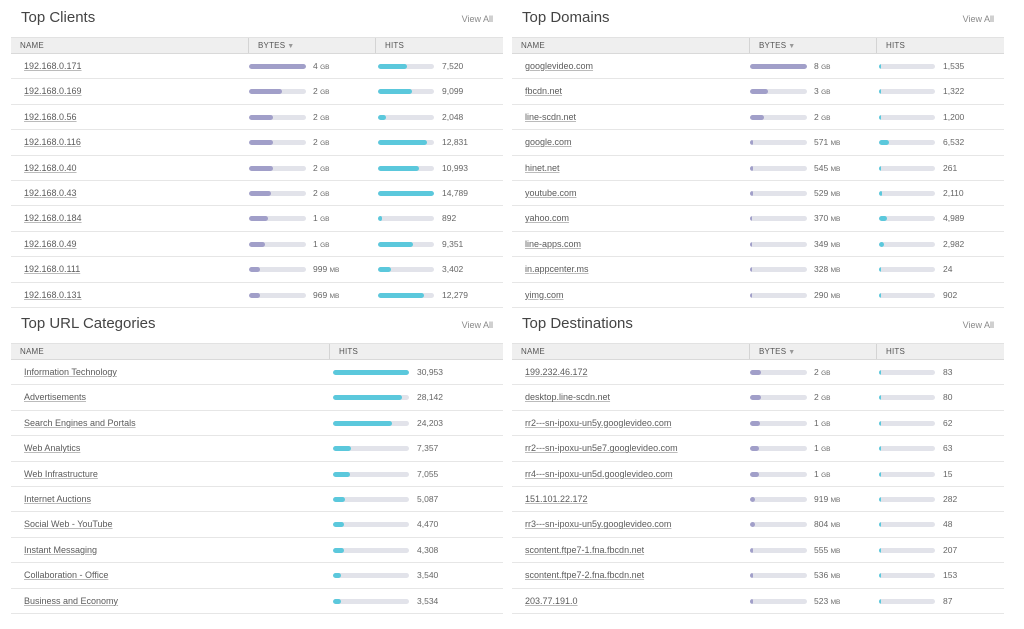  What do you see at coordinates (598, 524) in the screenshot?
I see `row-name-link: rr3---sn-ipoxu-un5y.googlevideo.com` at bounding box center [598, 524].